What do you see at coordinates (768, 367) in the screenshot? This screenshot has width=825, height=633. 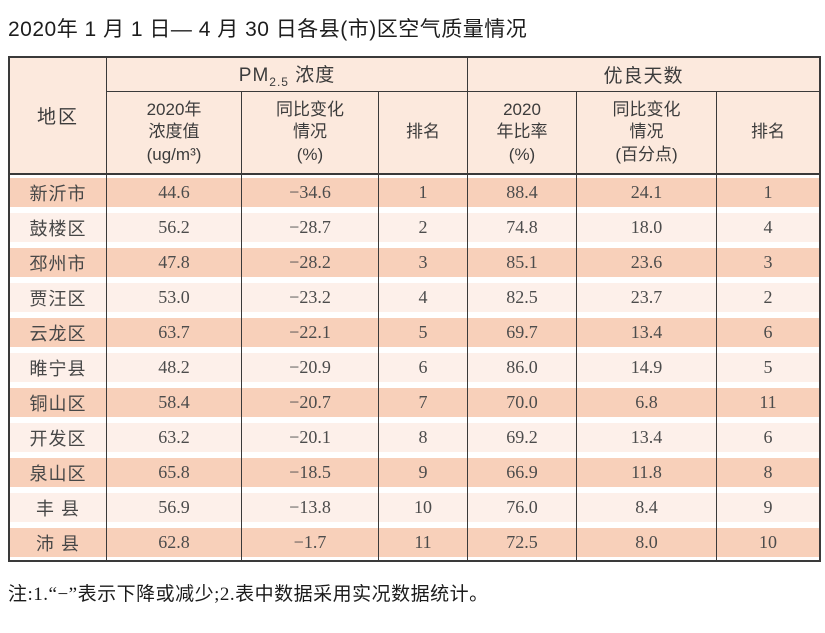 I see `good-rank-cell: 5` at bounding box center [768, 367].